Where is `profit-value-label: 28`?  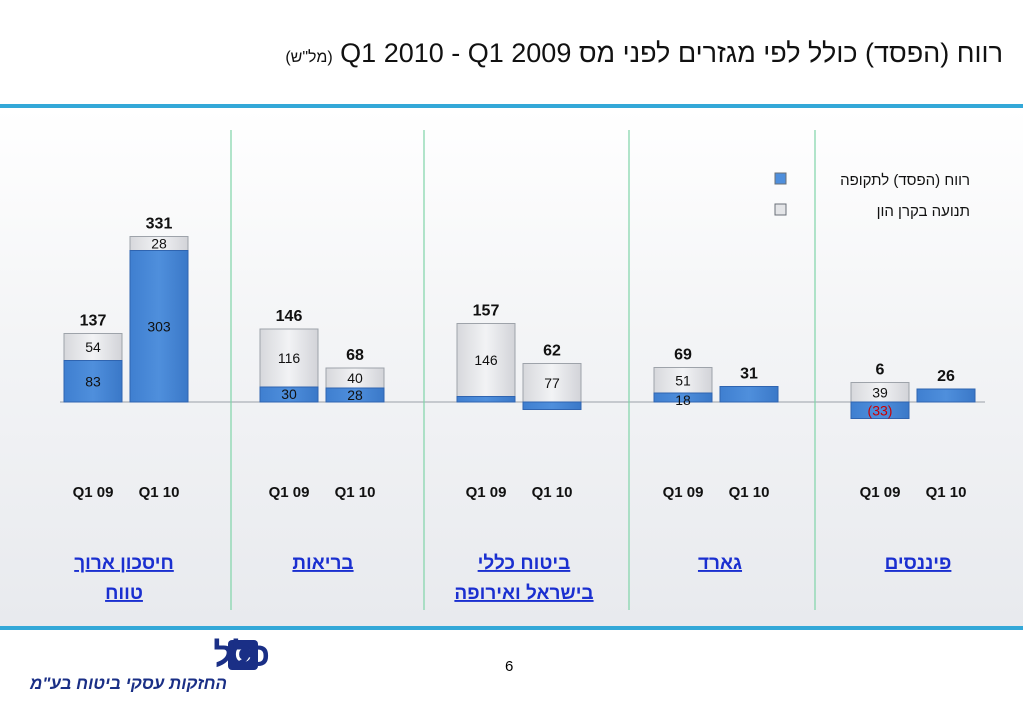 profit-value-label: 28 is located at coordinates (355, 395).